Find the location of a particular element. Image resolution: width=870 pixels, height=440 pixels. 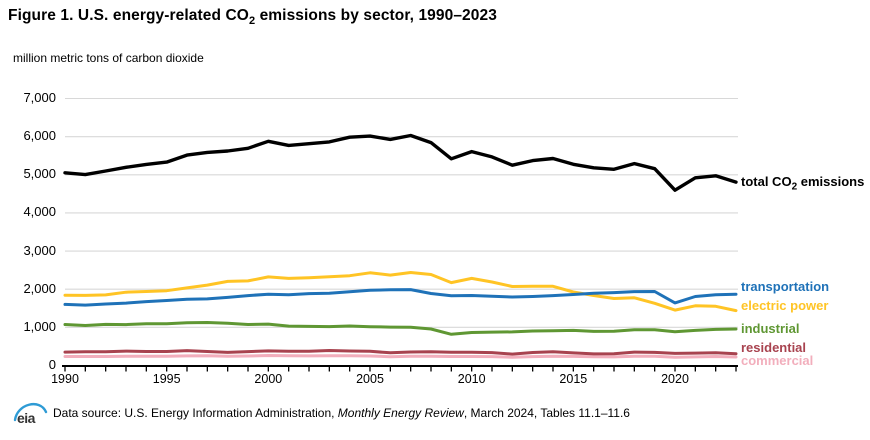

y-tick-label-1000: 1,000 is located at coordinates (39, 326).